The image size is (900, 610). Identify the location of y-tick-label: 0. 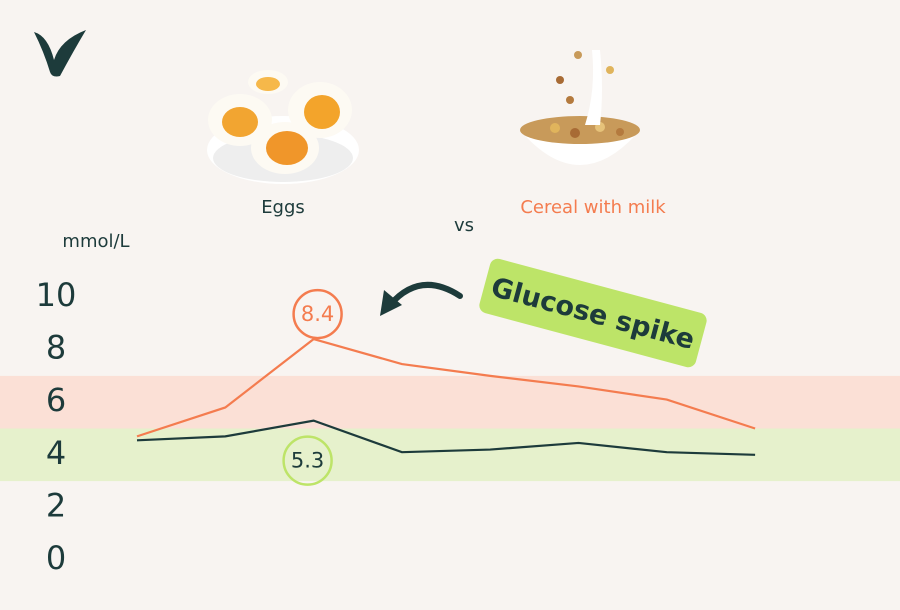
(56, 558).